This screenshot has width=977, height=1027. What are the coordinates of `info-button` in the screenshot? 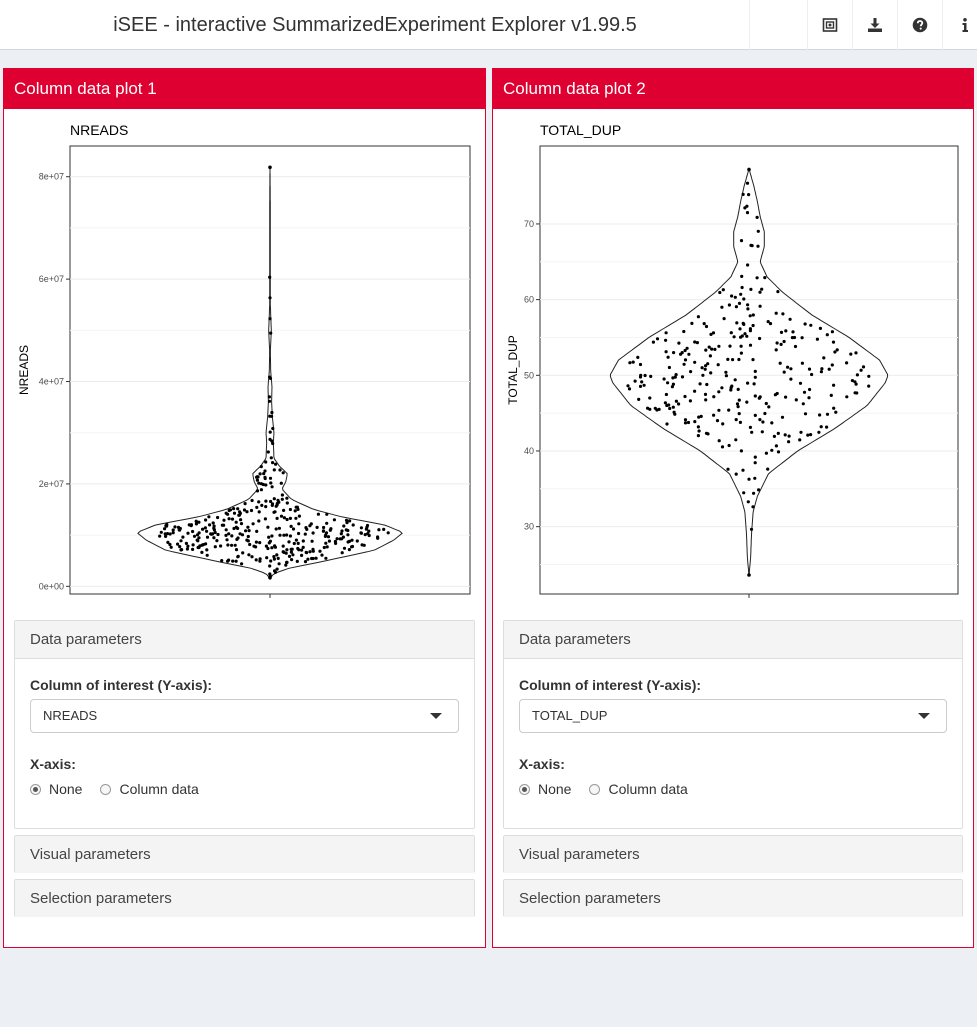 It's located at (959, 25).